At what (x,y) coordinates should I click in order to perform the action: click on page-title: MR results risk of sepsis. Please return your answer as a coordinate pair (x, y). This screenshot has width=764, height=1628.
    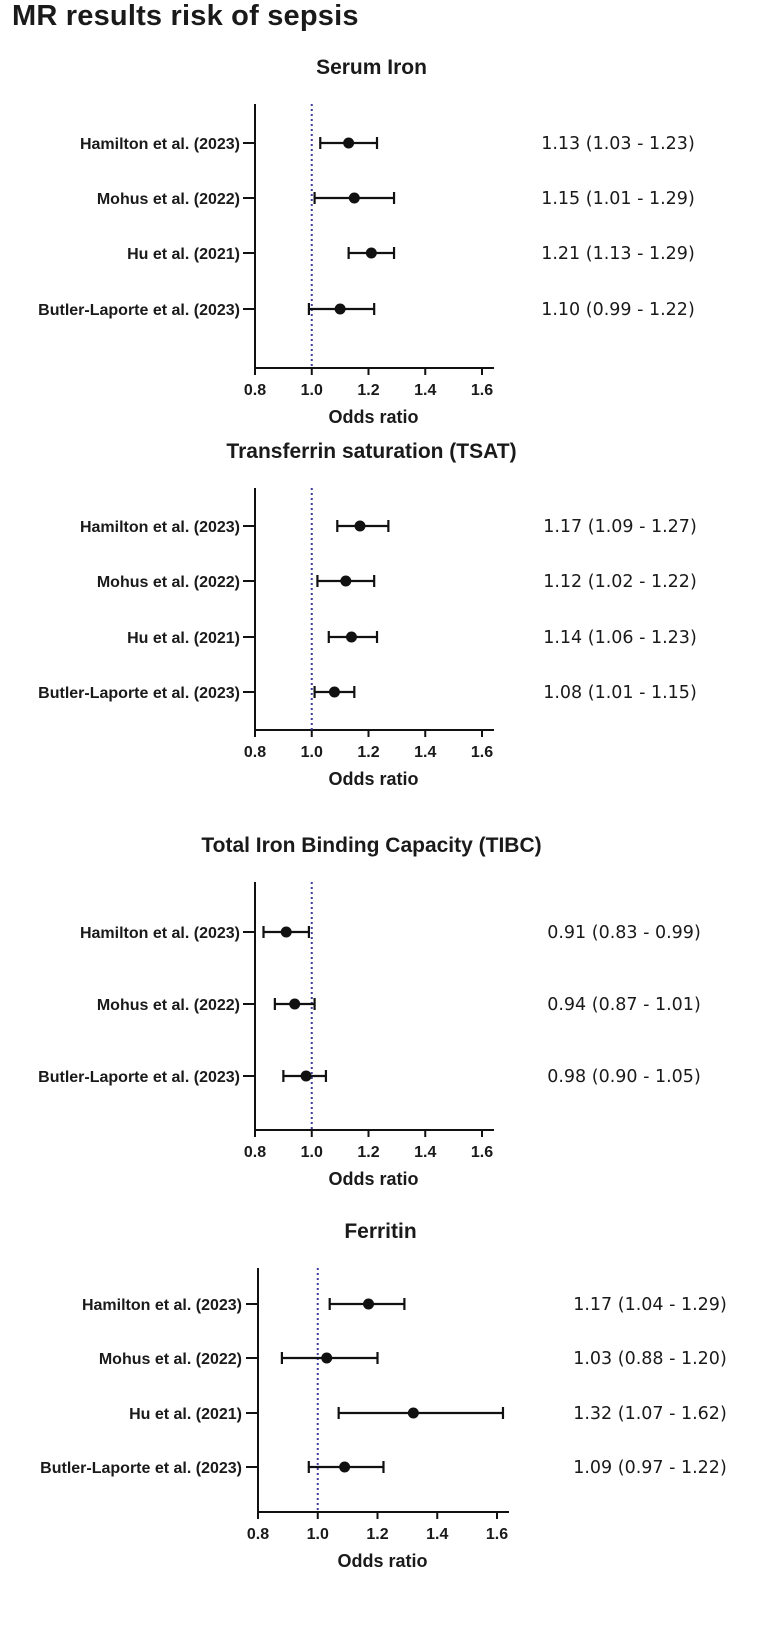
    Looking at the image, I should click on (185, 16).